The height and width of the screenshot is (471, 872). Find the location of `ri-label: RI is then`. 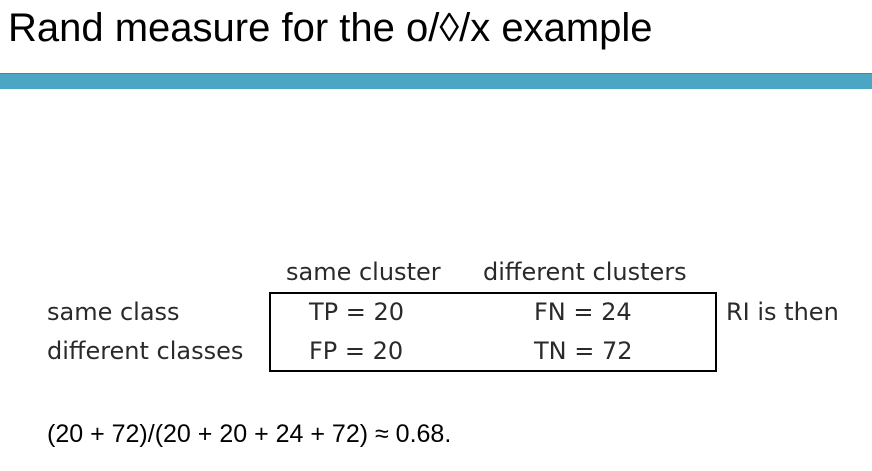

ri-label: RI is then is located at coordinates (782, 312).